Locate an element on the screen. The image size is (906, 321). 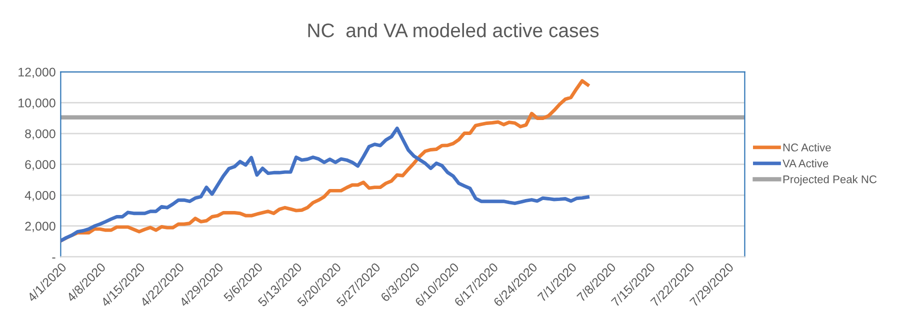
y-tick-label: 8,000 is located at coordinates (40, 134).